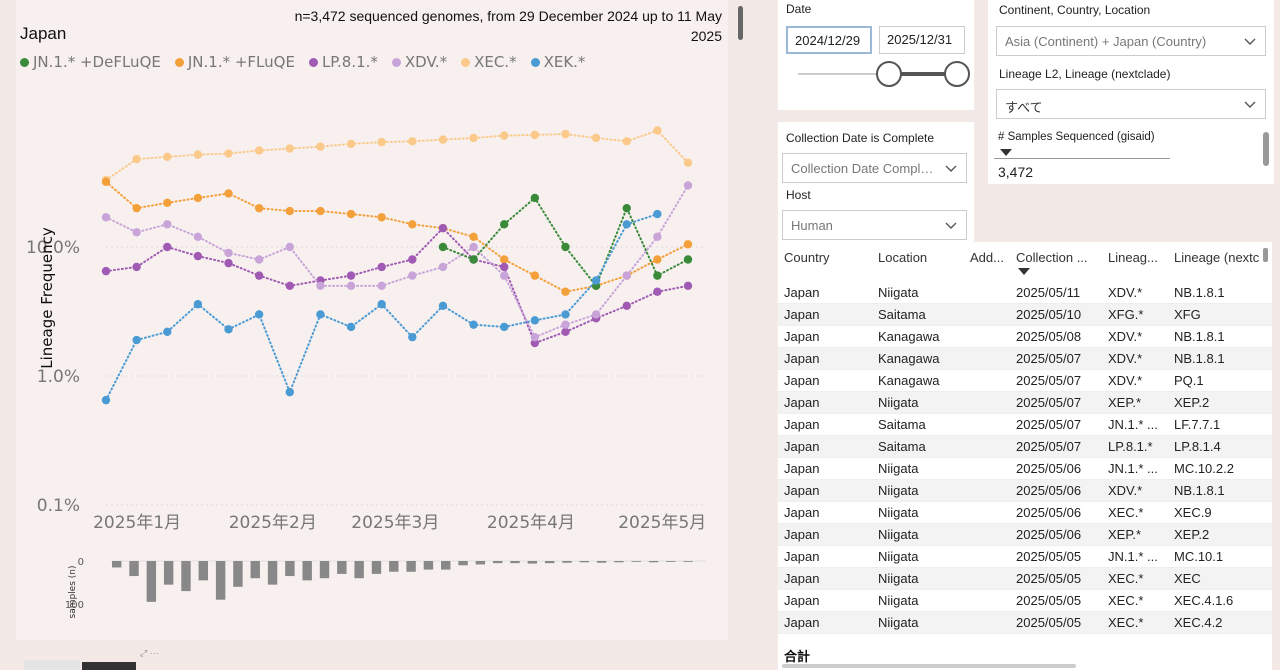 The width and height of the screenshot is (1280, 670). Describe the element at coordinates (1199, 490) in the screenshot. I see `table-cell: NB.1.8.1` at that location.